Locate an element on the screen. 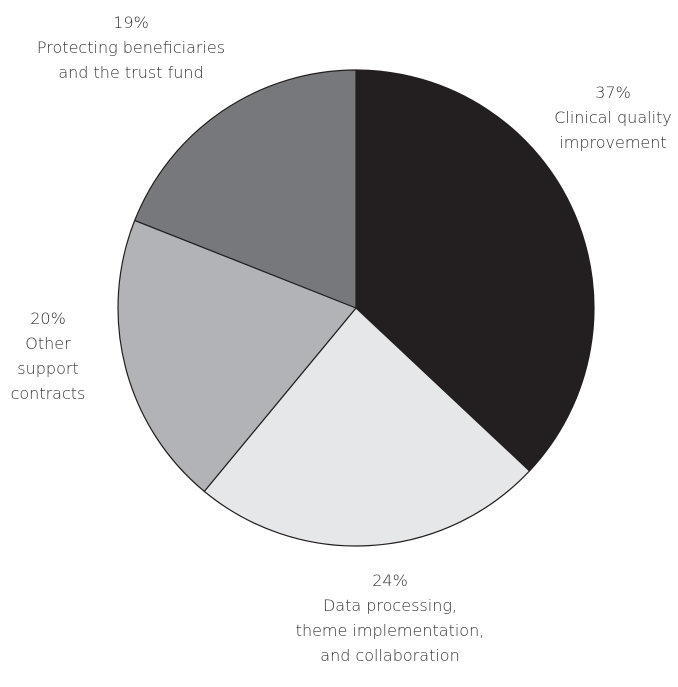 This screenshot has width=678, height=687. slice-percent-label-3: 20% is located at coordinates (48, 318).